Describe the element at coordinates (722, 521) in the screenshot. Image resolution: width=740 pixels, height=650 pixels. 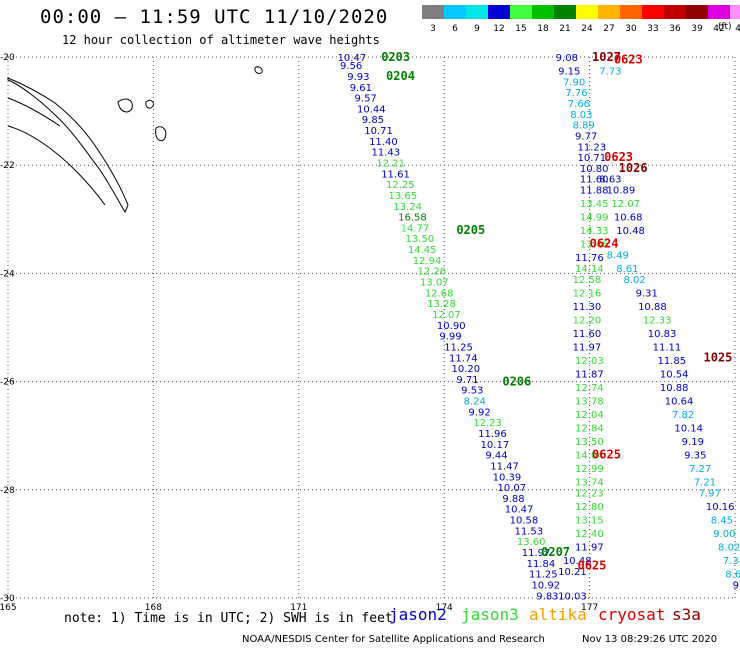
I see `swh-value: 8.45` at that location.